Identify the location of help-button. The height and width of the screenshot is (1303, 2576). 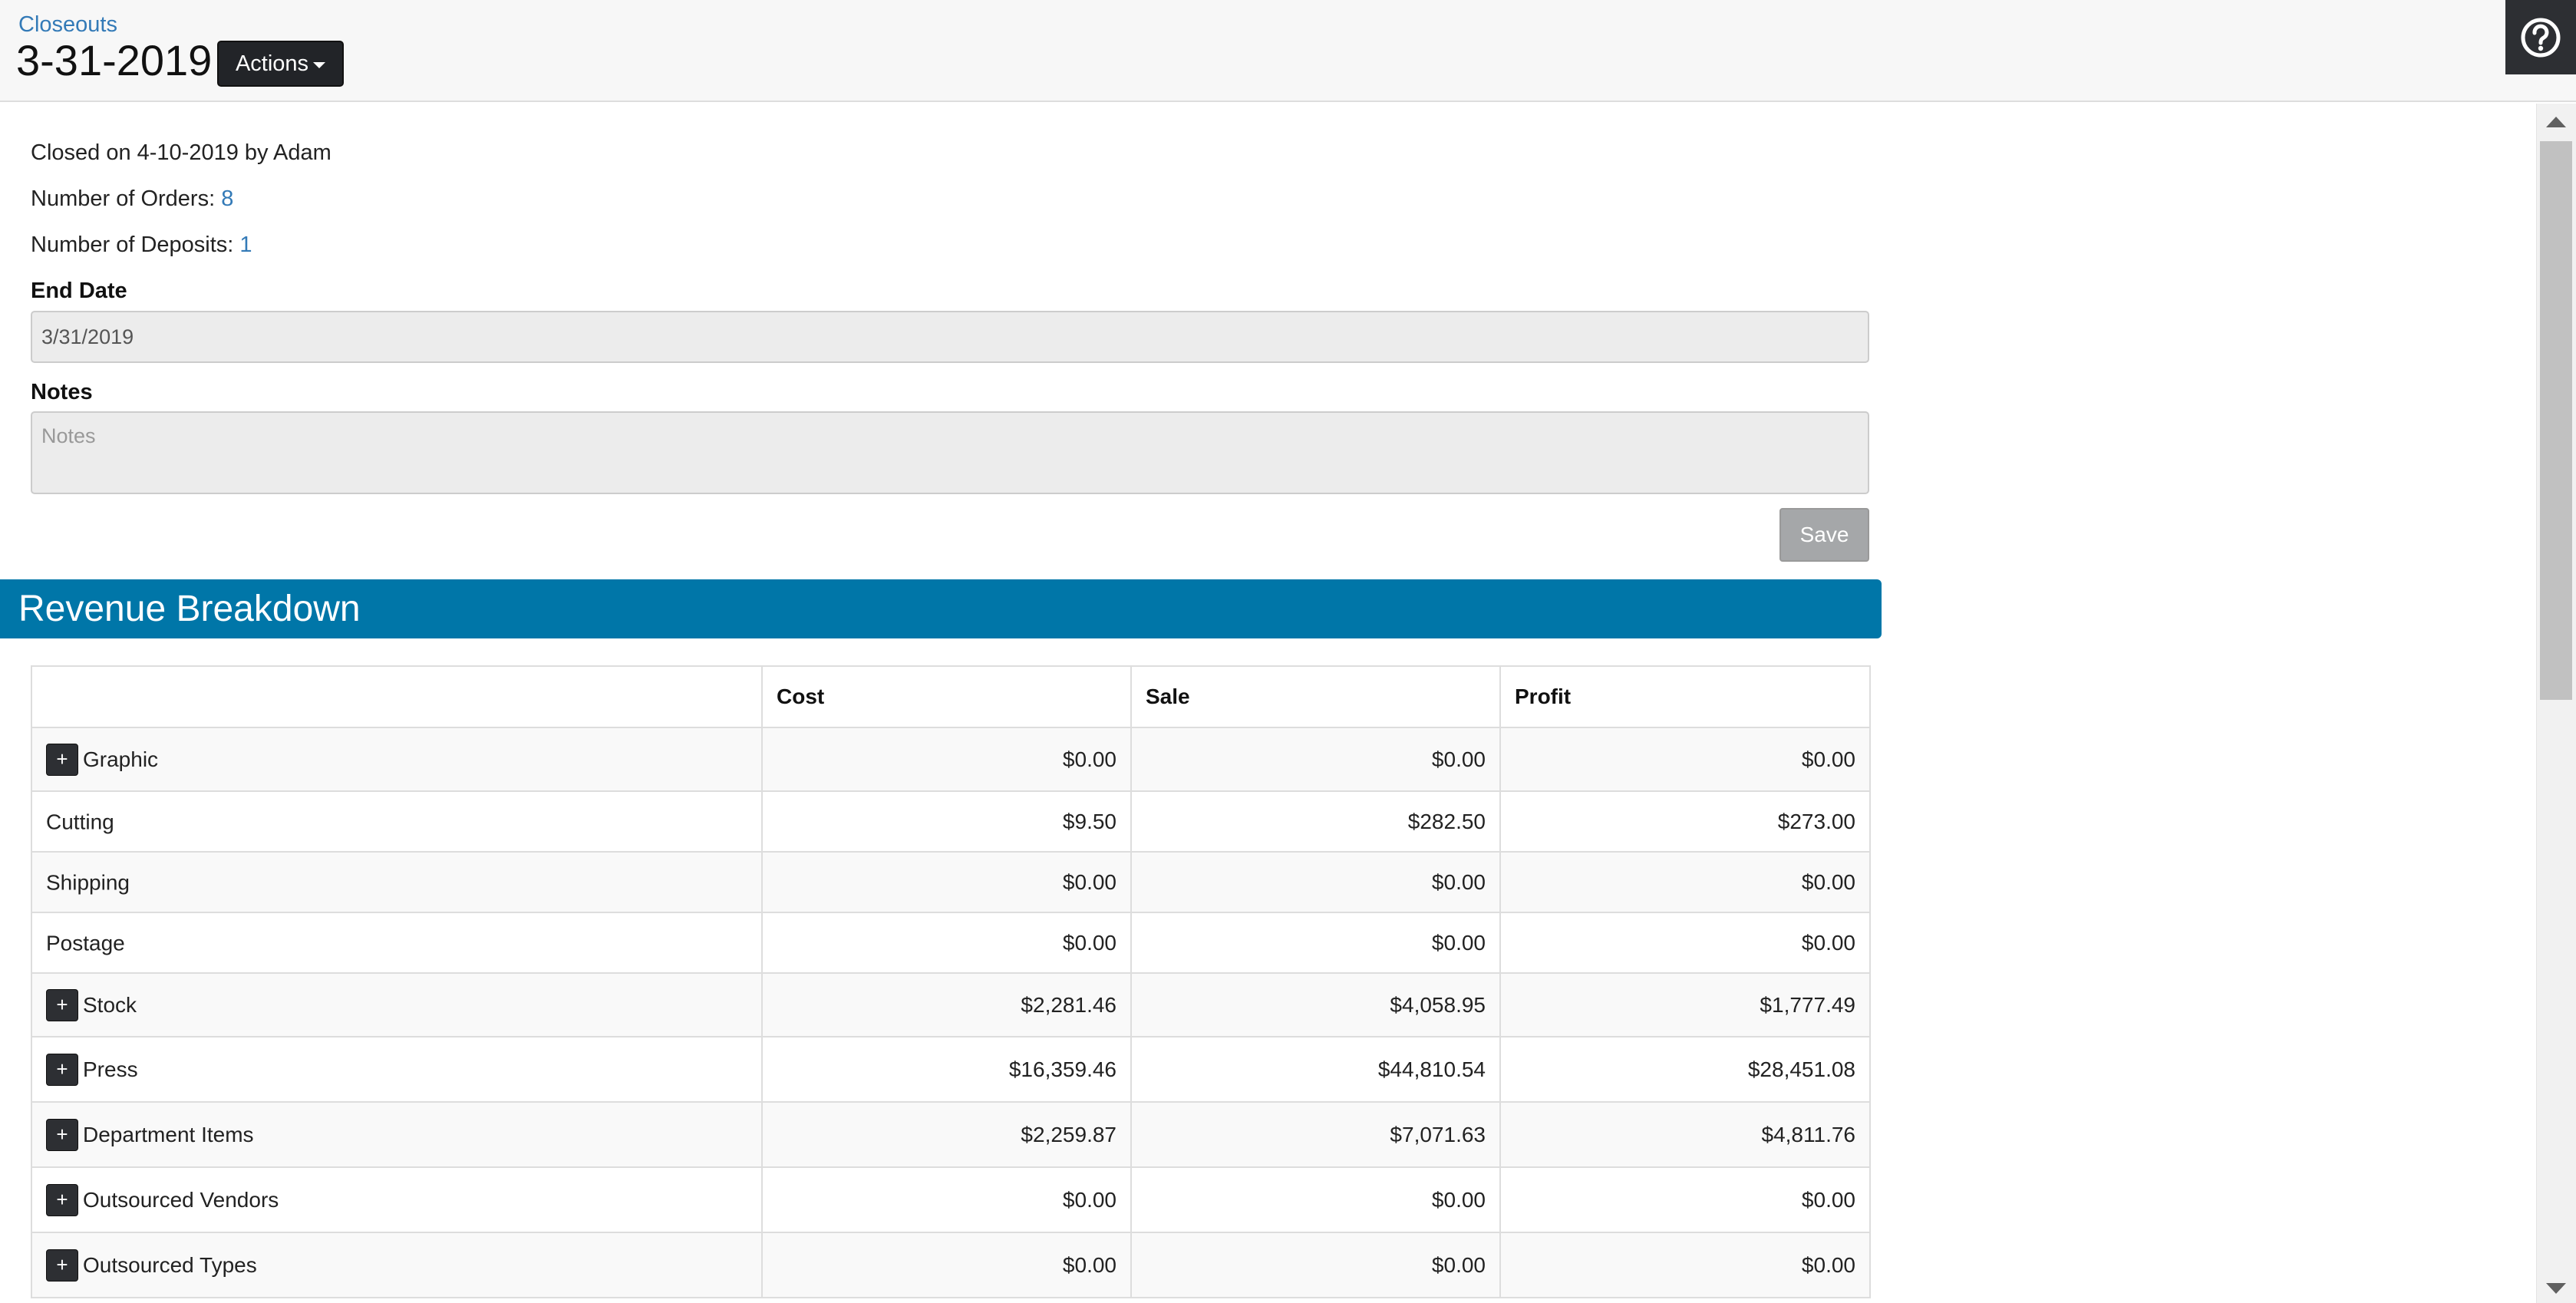
(2540, 37).